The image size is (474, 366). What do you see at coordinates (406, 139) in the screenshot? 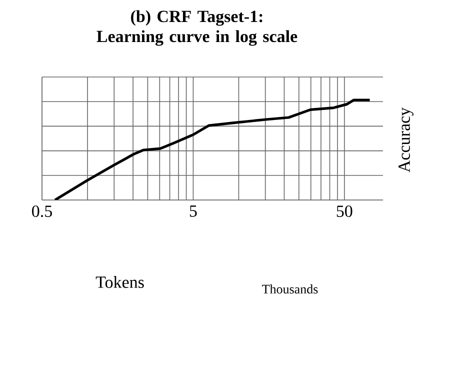
I see `y-axis-title: Accuracy` at bounding box center [406, 139].